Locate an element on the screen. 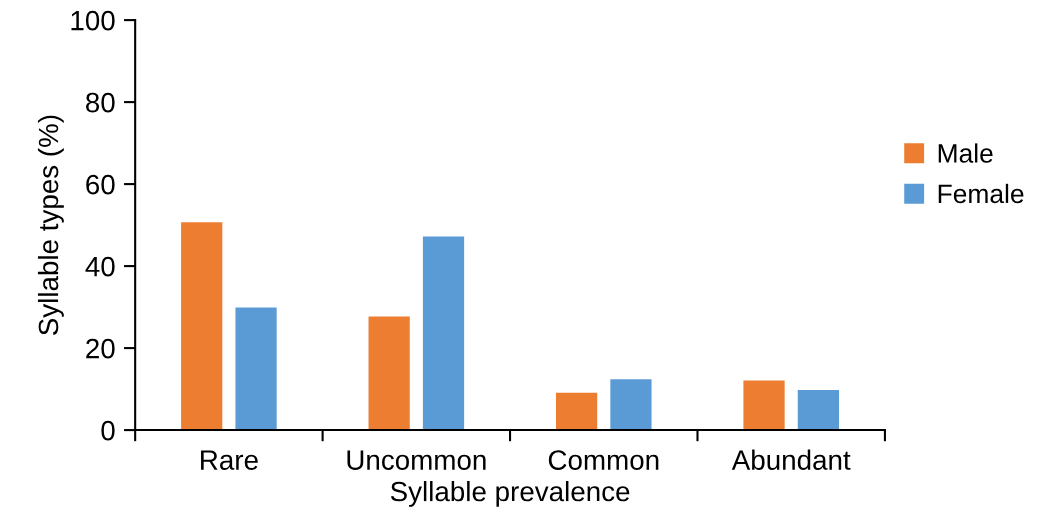 The image size is (1056, 529). legend-label: Male is located at coordinates (965, 153).